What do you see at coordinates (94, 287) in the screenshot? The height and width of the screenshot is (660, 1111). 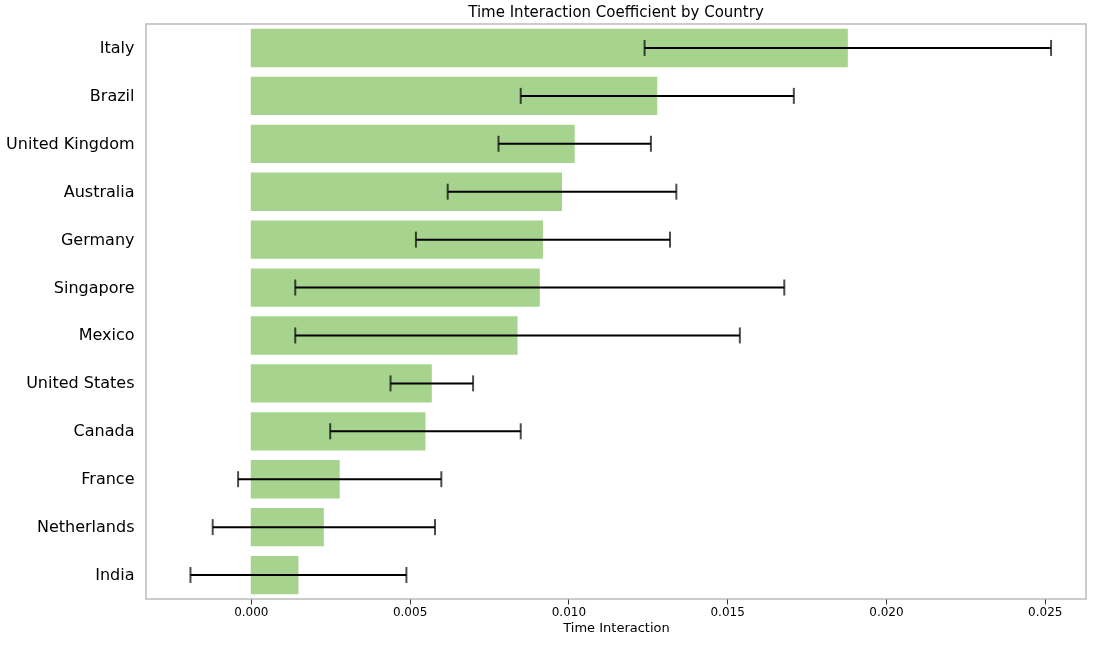 I see `y-tick-label: Singapore` at bounding box center [94, 287].